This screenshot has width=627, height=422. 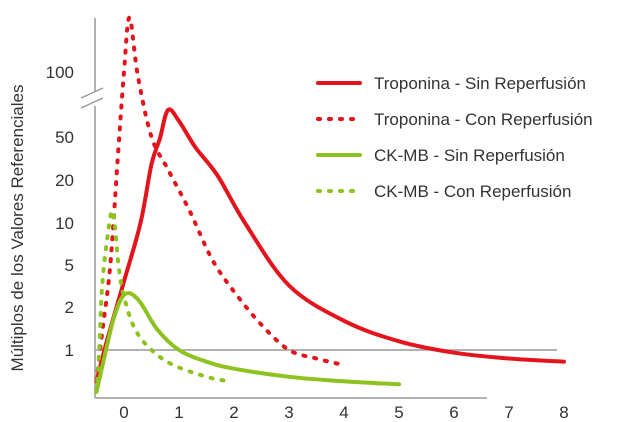 I want to click on legend-label-1: Troponina - Sin Reperfusión, so click(x=480, y=83).